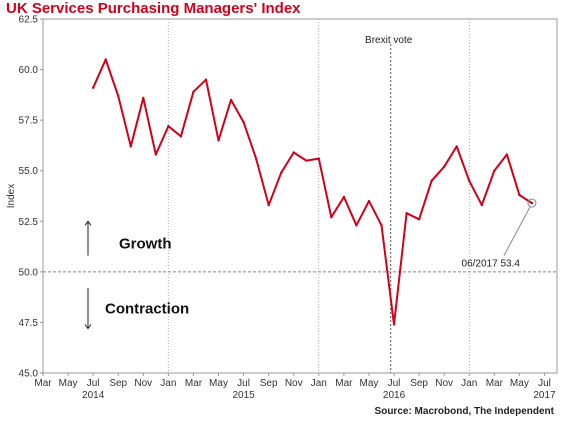 The height and width of the screenshot is (423, 564). I want to click on y-axis-label: Index, so click(11, 196).